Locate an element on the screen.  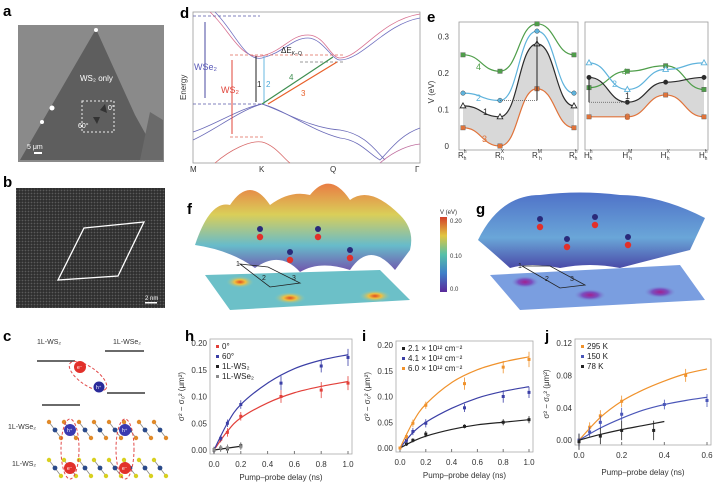
y-tick-label: 0.2 is located at coordinates (444, 73).